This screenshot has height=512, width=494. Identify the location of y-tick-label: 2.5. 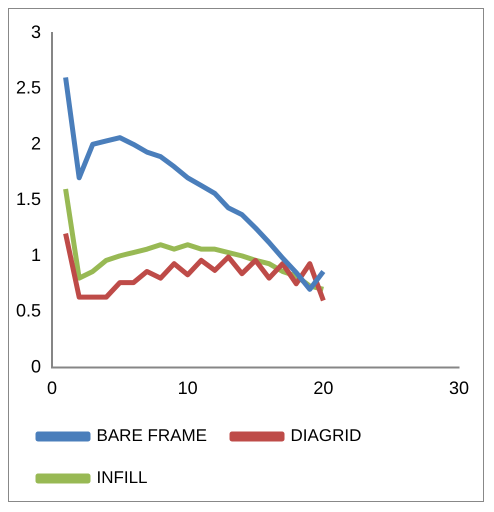
(29, 88).